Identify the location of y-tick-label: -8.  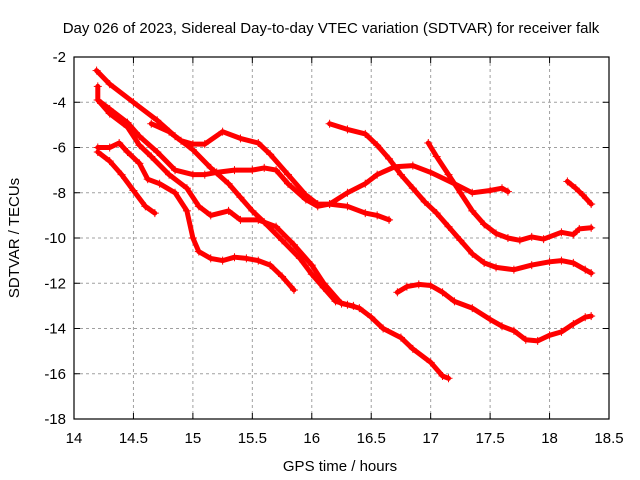
(59, 193).